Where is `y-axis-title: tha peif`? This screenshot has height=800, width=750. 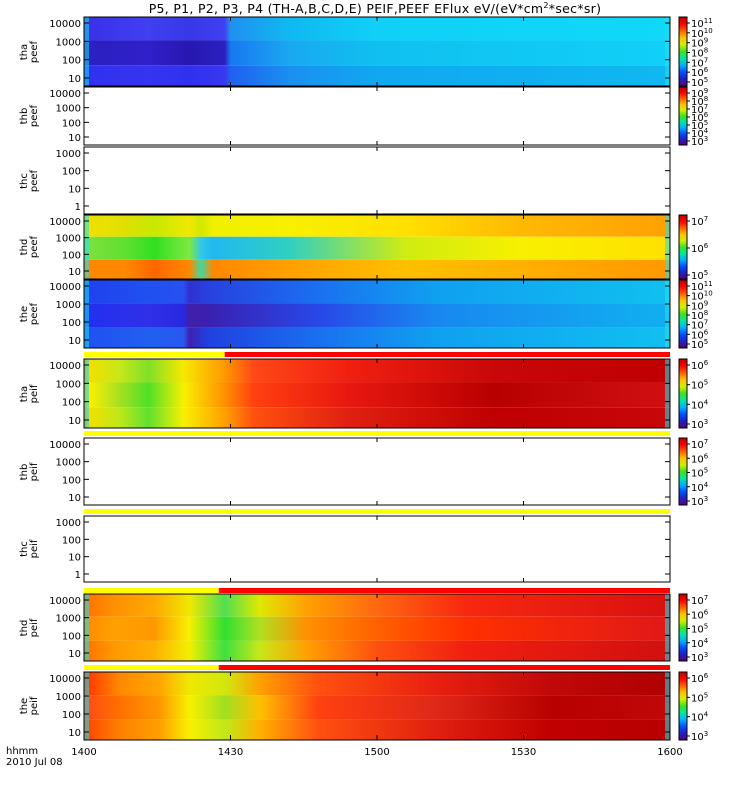
y-axis-title: tha peif is located at coordinates (29, 394).